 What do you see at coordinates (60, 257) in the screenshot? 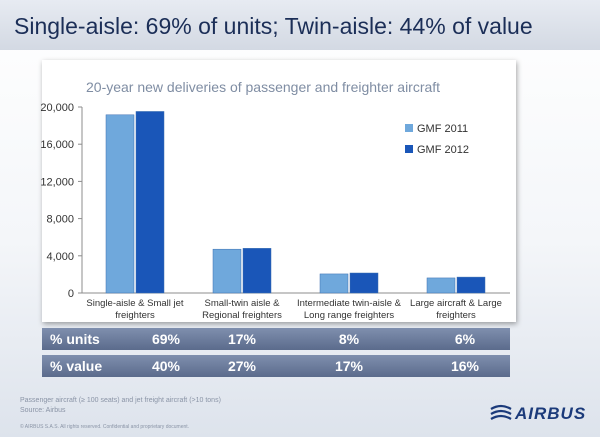
I see `y-tick-label: 4,000` at bounding box center [60, 257].